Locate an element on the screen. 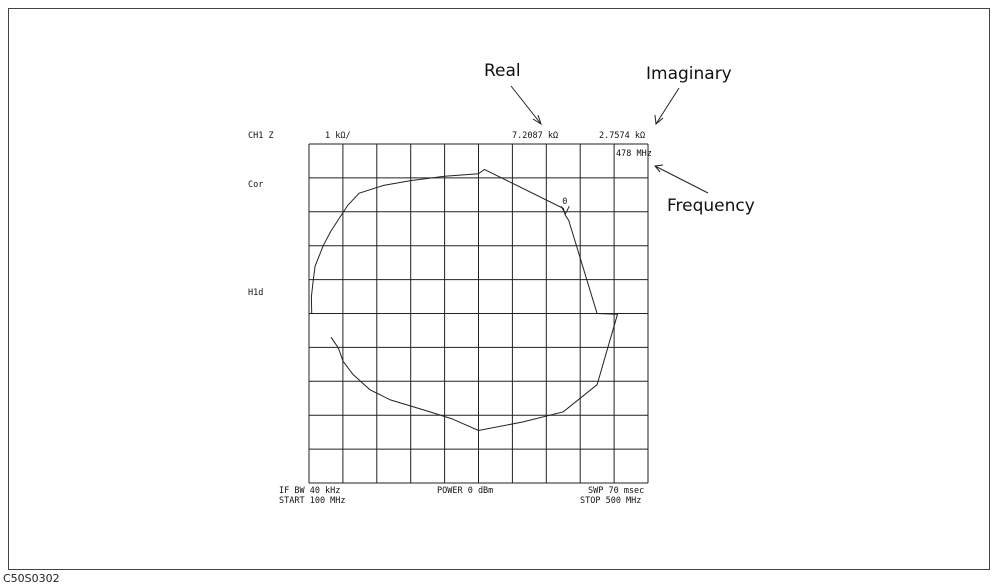 The image size is (999, 587). callout-imaginary: Imaginary is located at coordinates (689, 74).